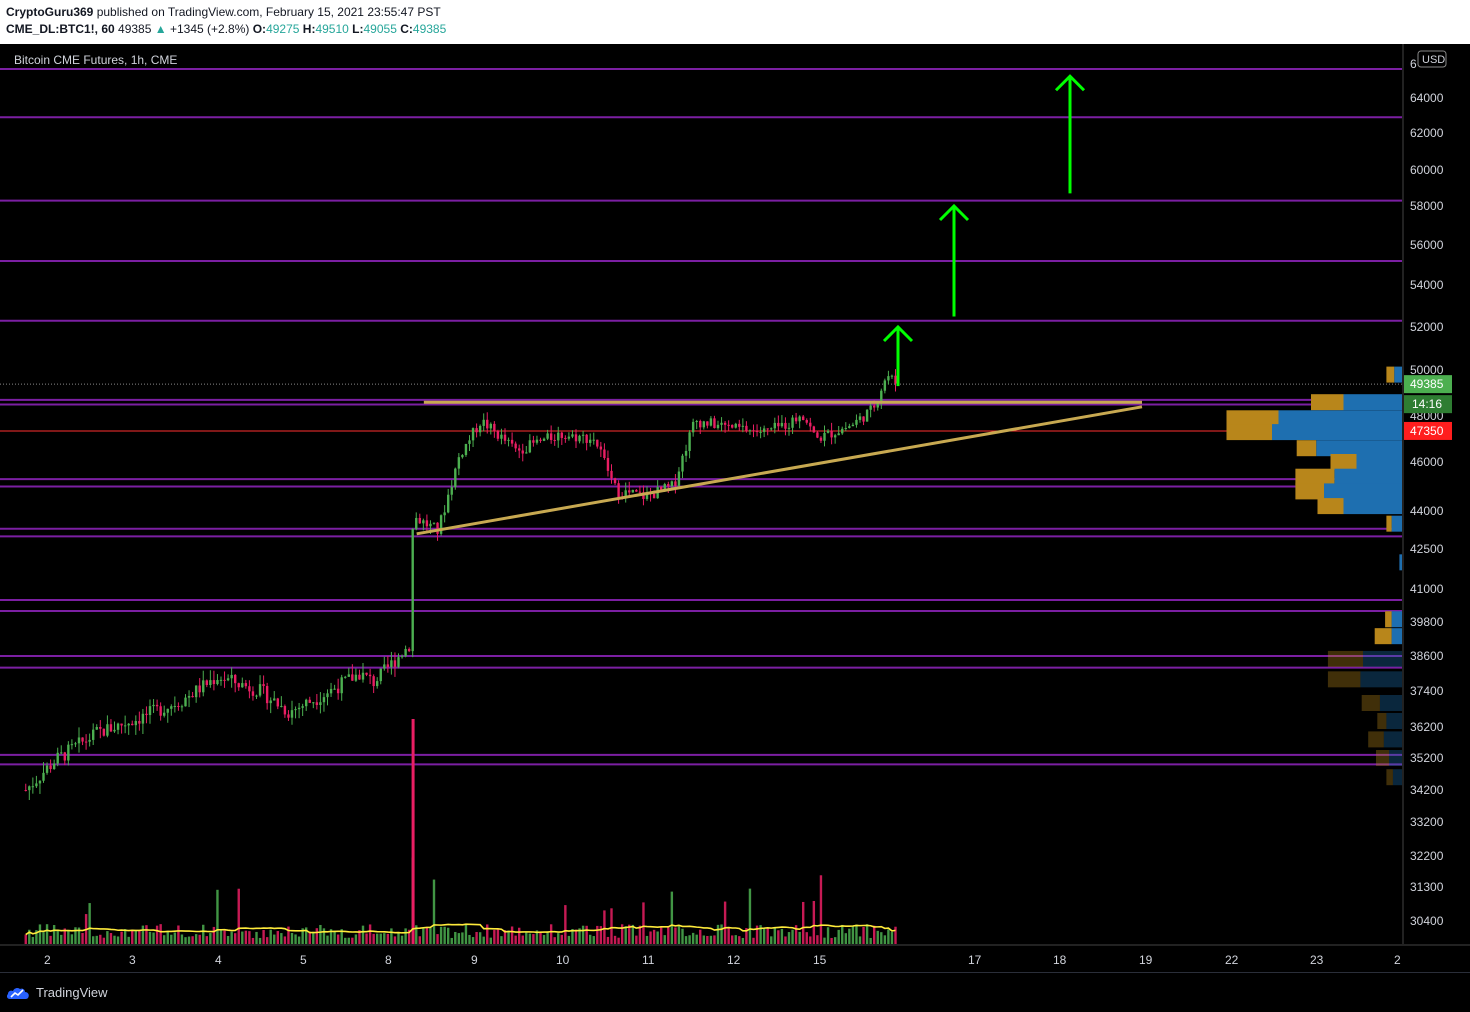 The width and height of the screenshot is (1470, 1012). Describe the element at coordinates (1232, 960) in the screenshot. I see `time-axis-label: 22` at that location.